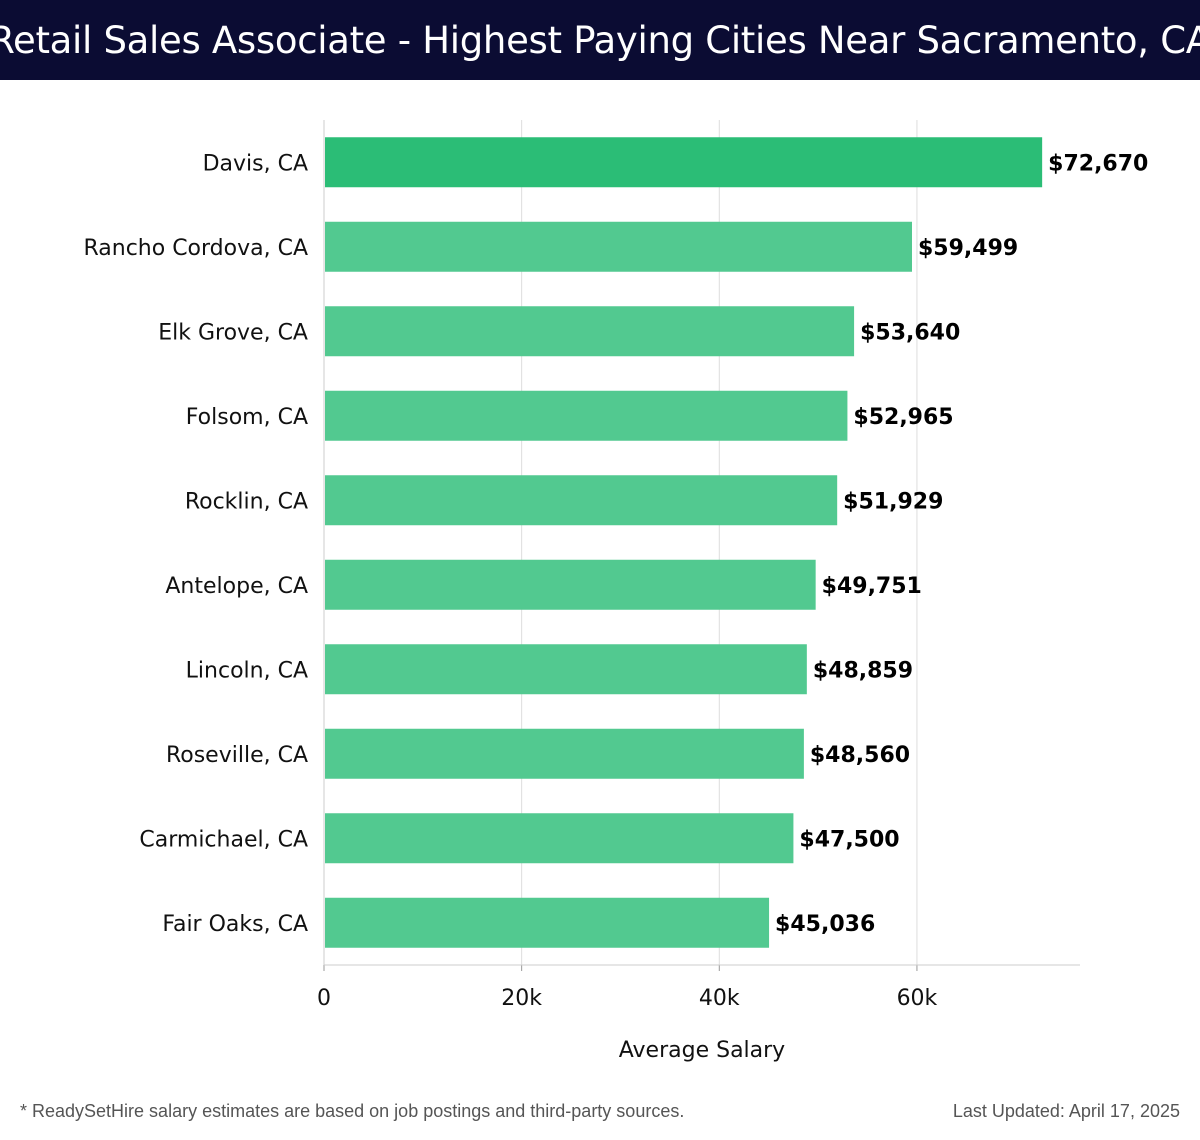  What do you see at coordinates (255, 163) in the screenshot?
I see `category-label: Davis, CA` at bounding box center [255, 163].